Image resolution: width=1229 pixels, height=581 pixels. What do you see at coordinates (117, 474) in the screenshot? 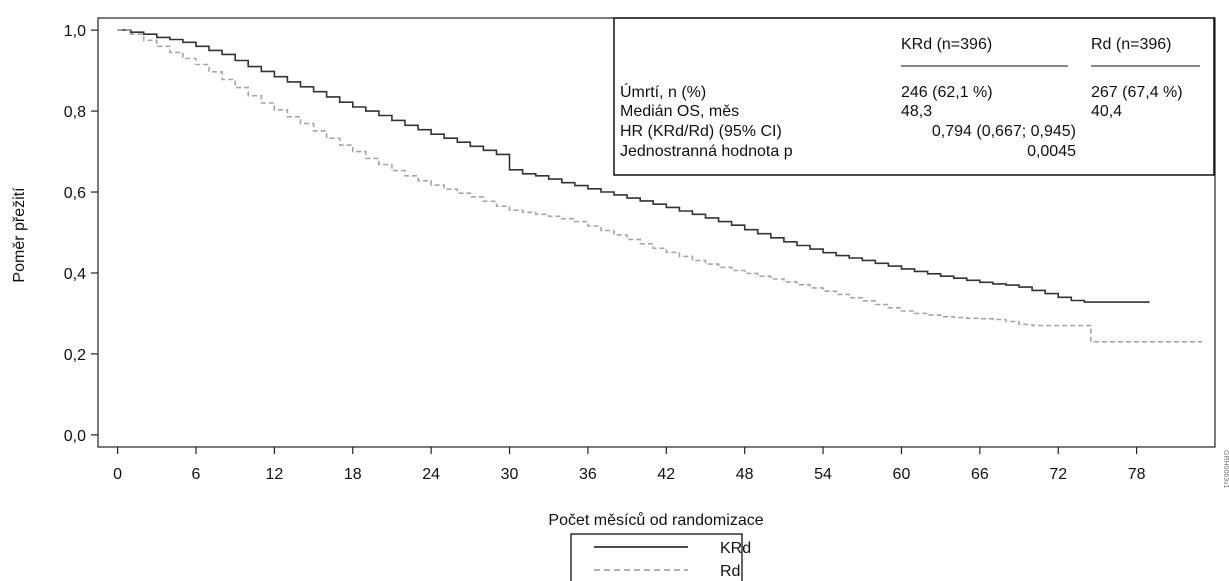
I see `x-tick-label: 0` at bounding box center [117, 474].